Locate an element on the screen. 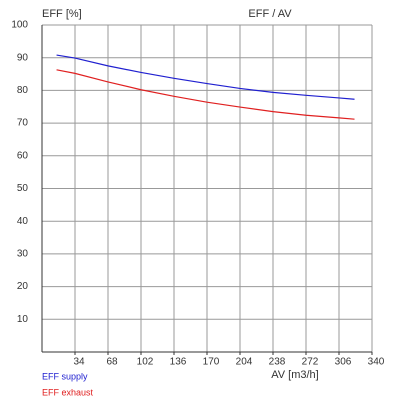  x-tick-label: 306 is located at coordinates (343, 362).